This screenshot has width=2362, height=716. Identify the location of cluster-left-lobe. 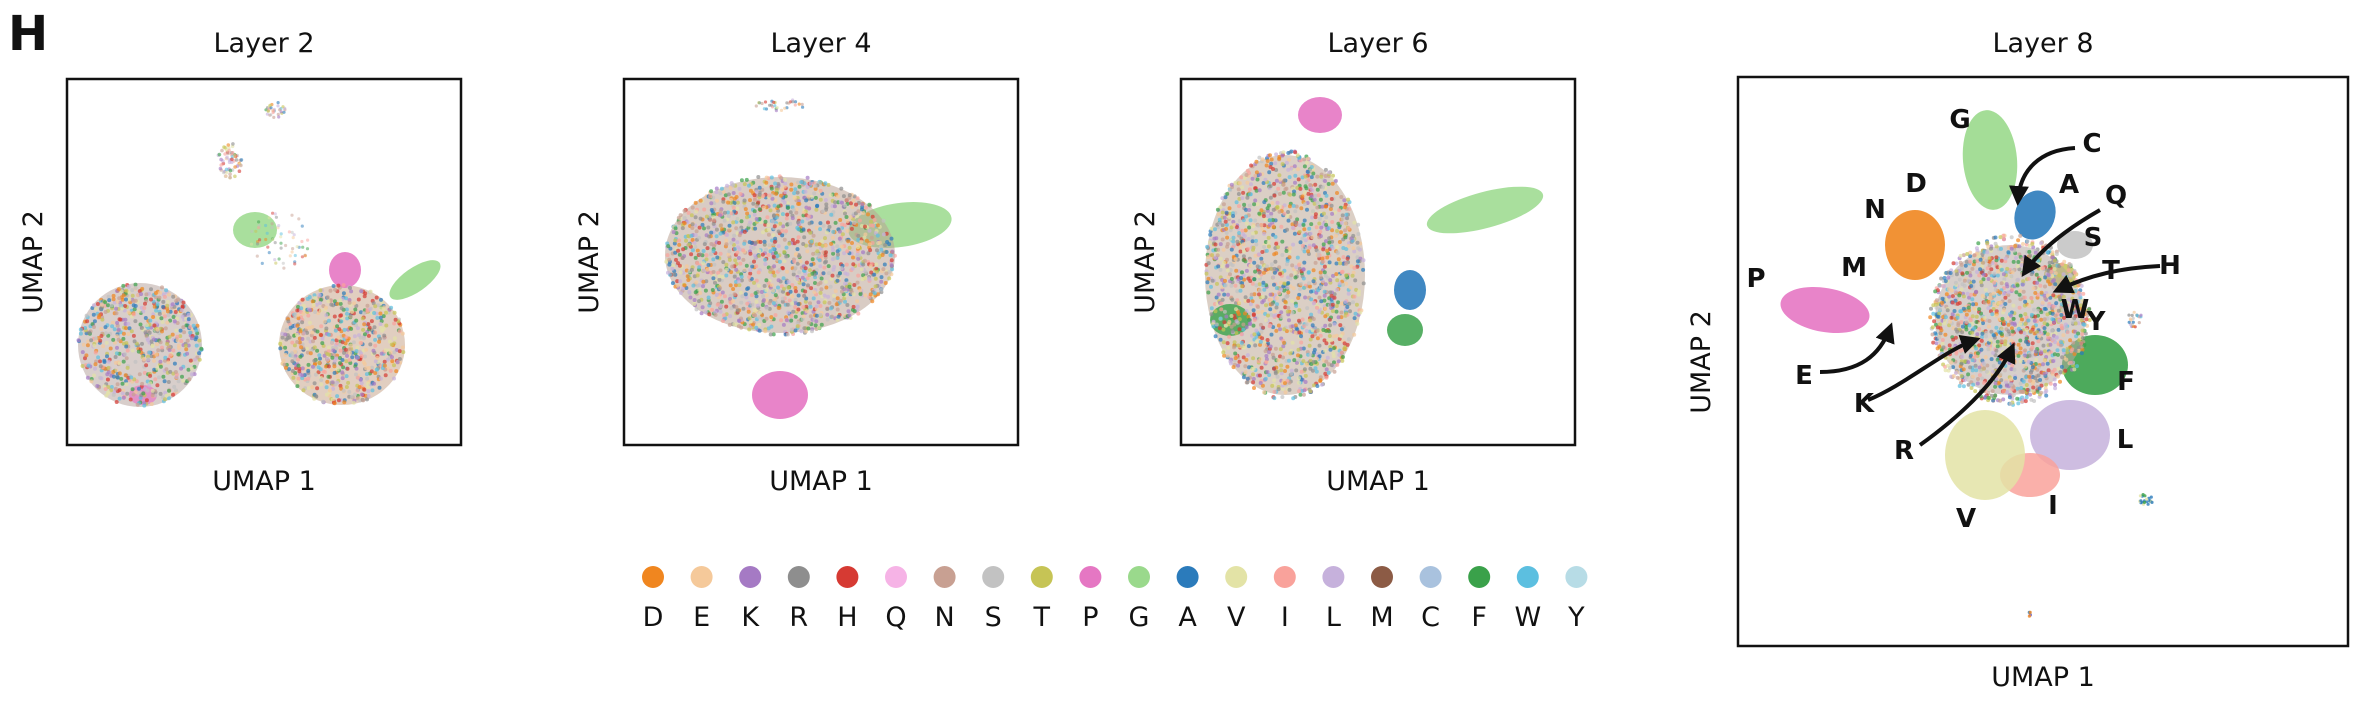
(140, 345).